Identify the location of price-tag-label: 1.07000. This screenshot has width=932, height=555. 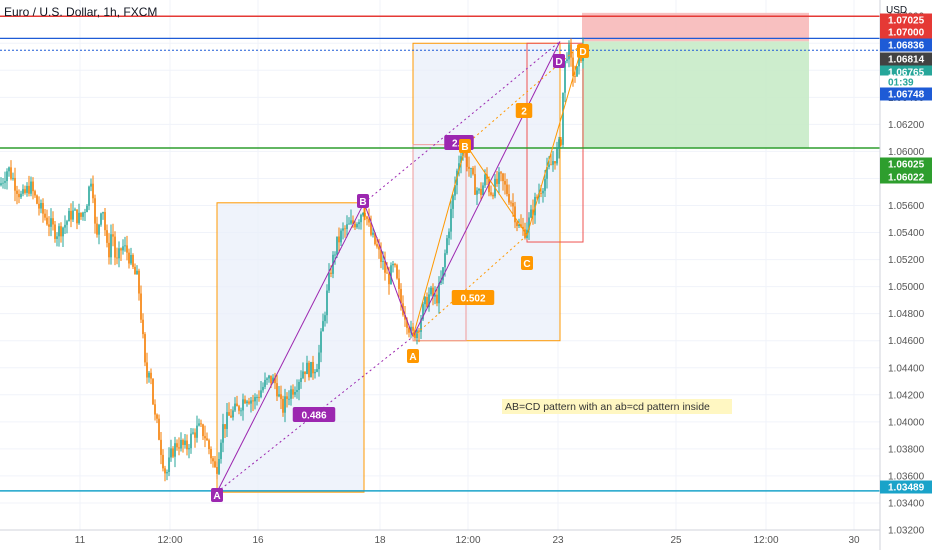
(906, 33).